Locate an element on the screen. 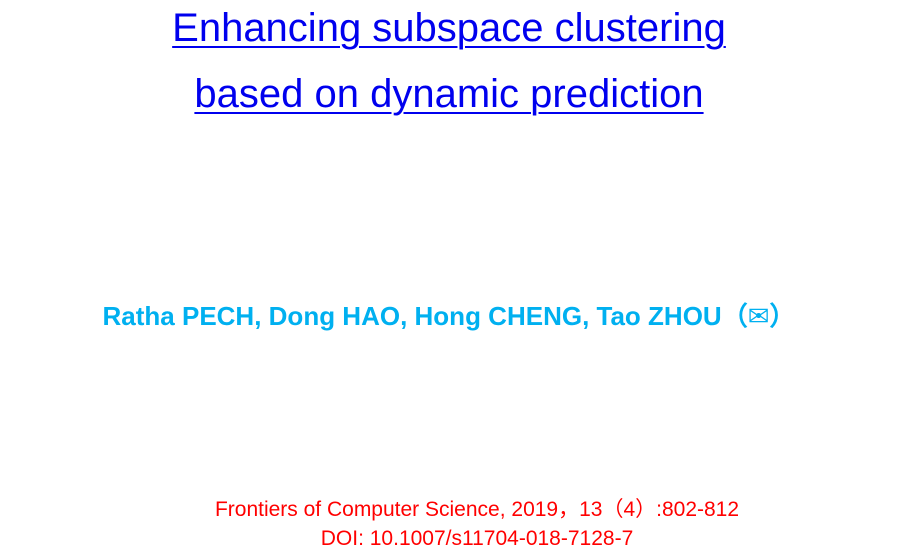 This screenshot has height=558, width=898. title-line: Enhancing subspace clustering is located at coordinates (449, 28).